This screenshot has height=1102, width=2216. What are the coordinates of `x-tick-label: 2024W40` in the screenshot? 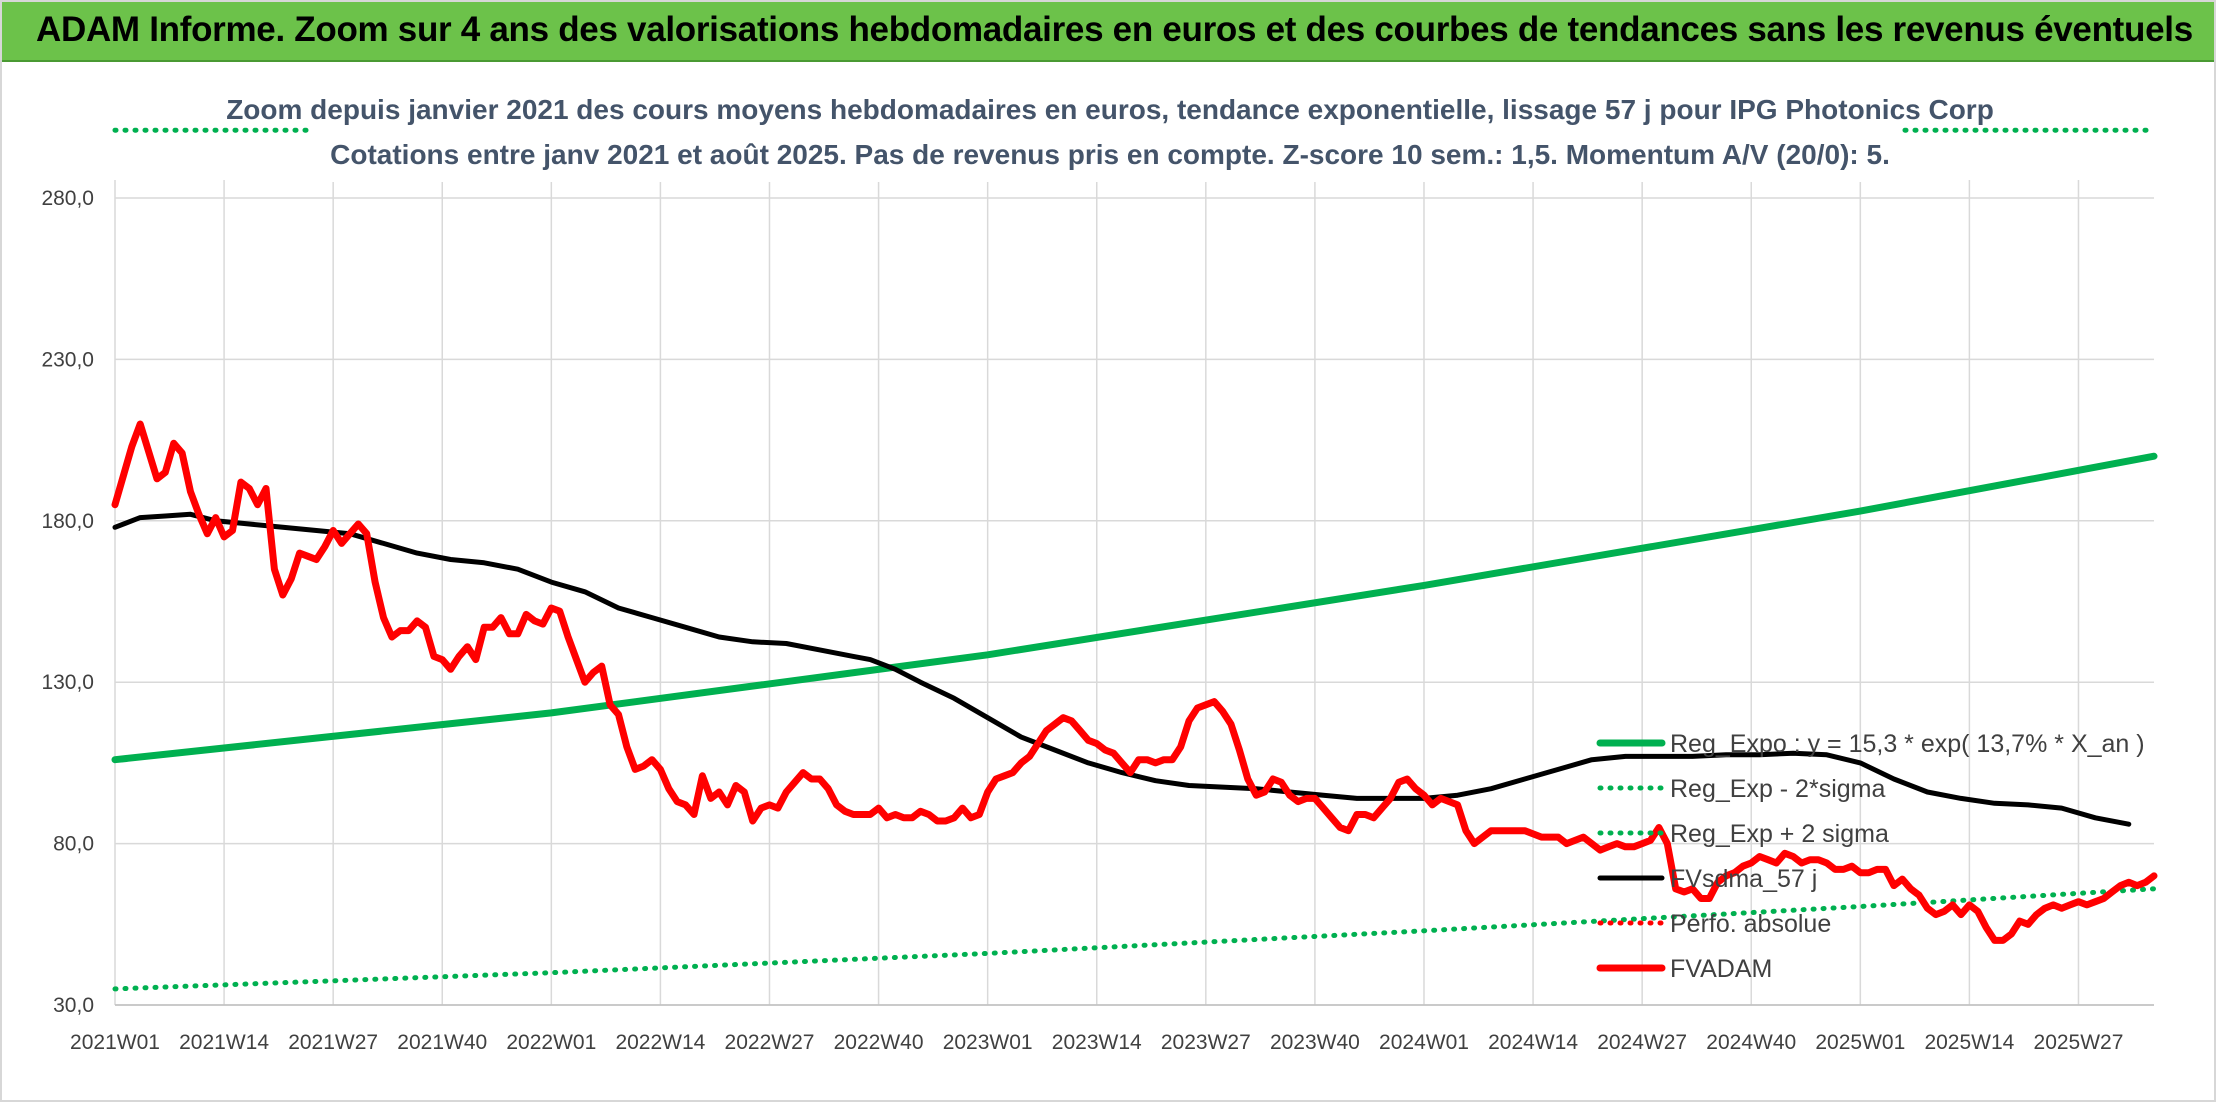 It's located at (1751, 1042).